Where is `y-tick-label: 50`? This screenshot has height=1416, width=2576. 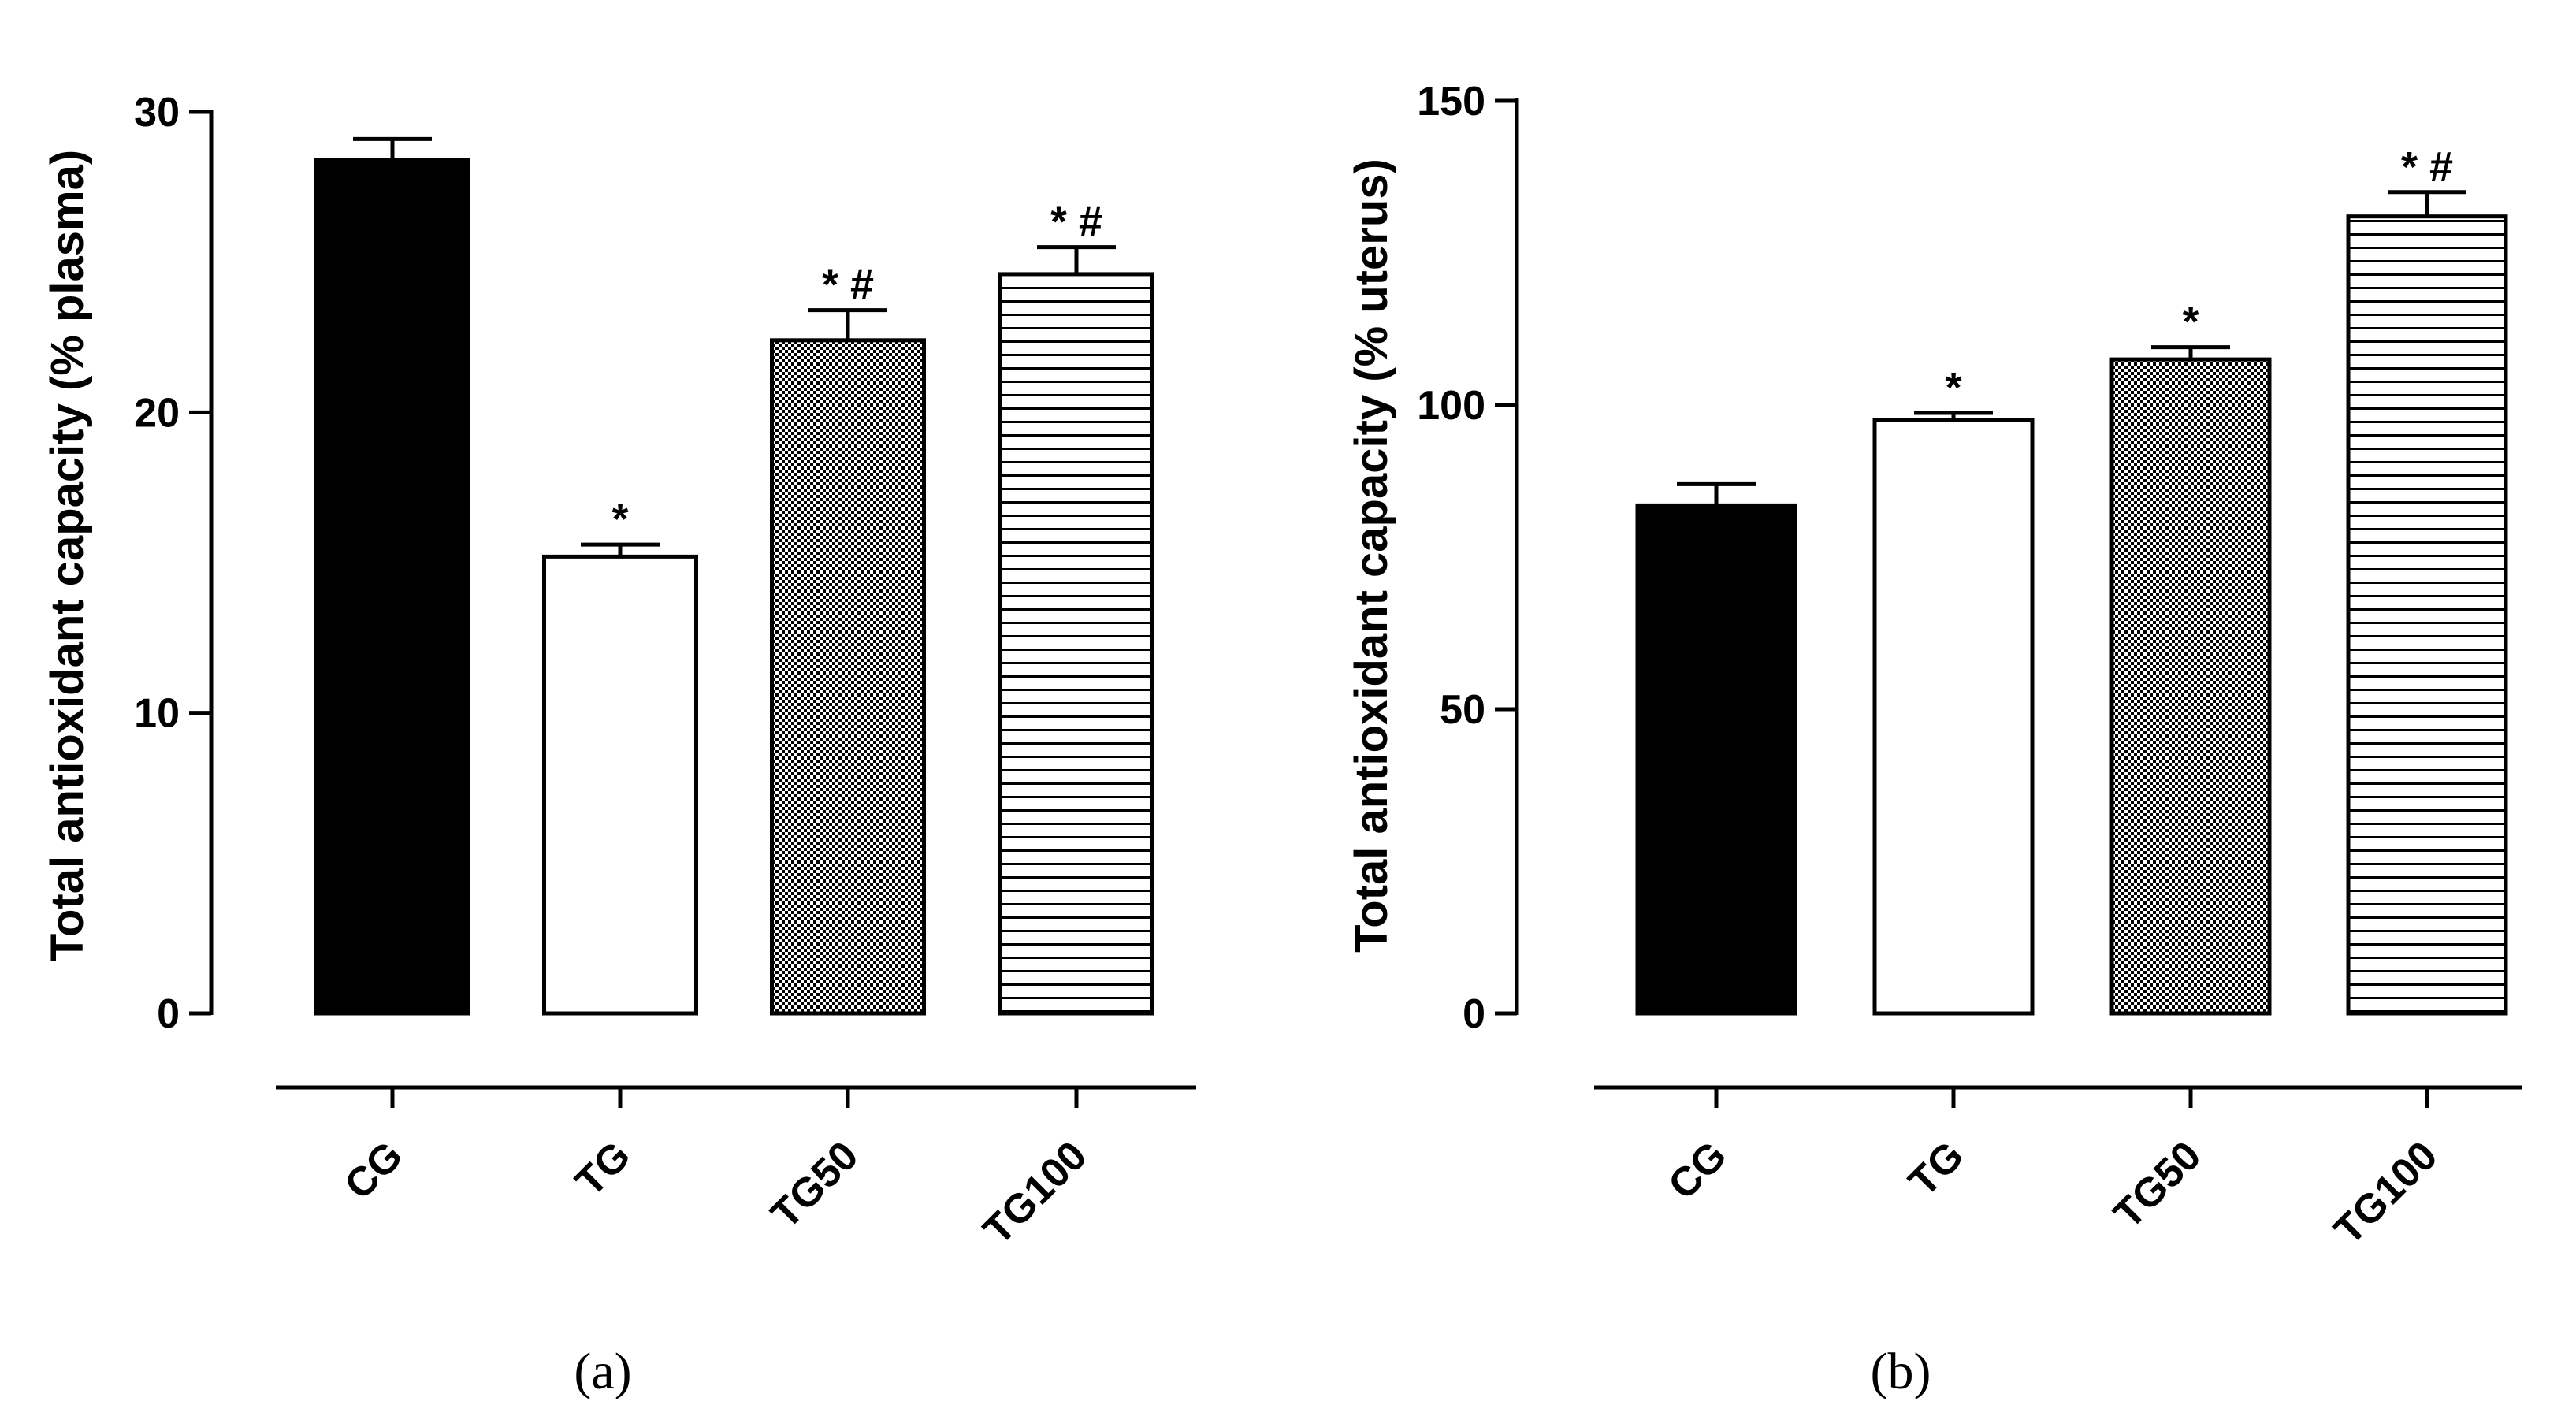 y-tick-label: 50 is located at coordinates (1462, 710).